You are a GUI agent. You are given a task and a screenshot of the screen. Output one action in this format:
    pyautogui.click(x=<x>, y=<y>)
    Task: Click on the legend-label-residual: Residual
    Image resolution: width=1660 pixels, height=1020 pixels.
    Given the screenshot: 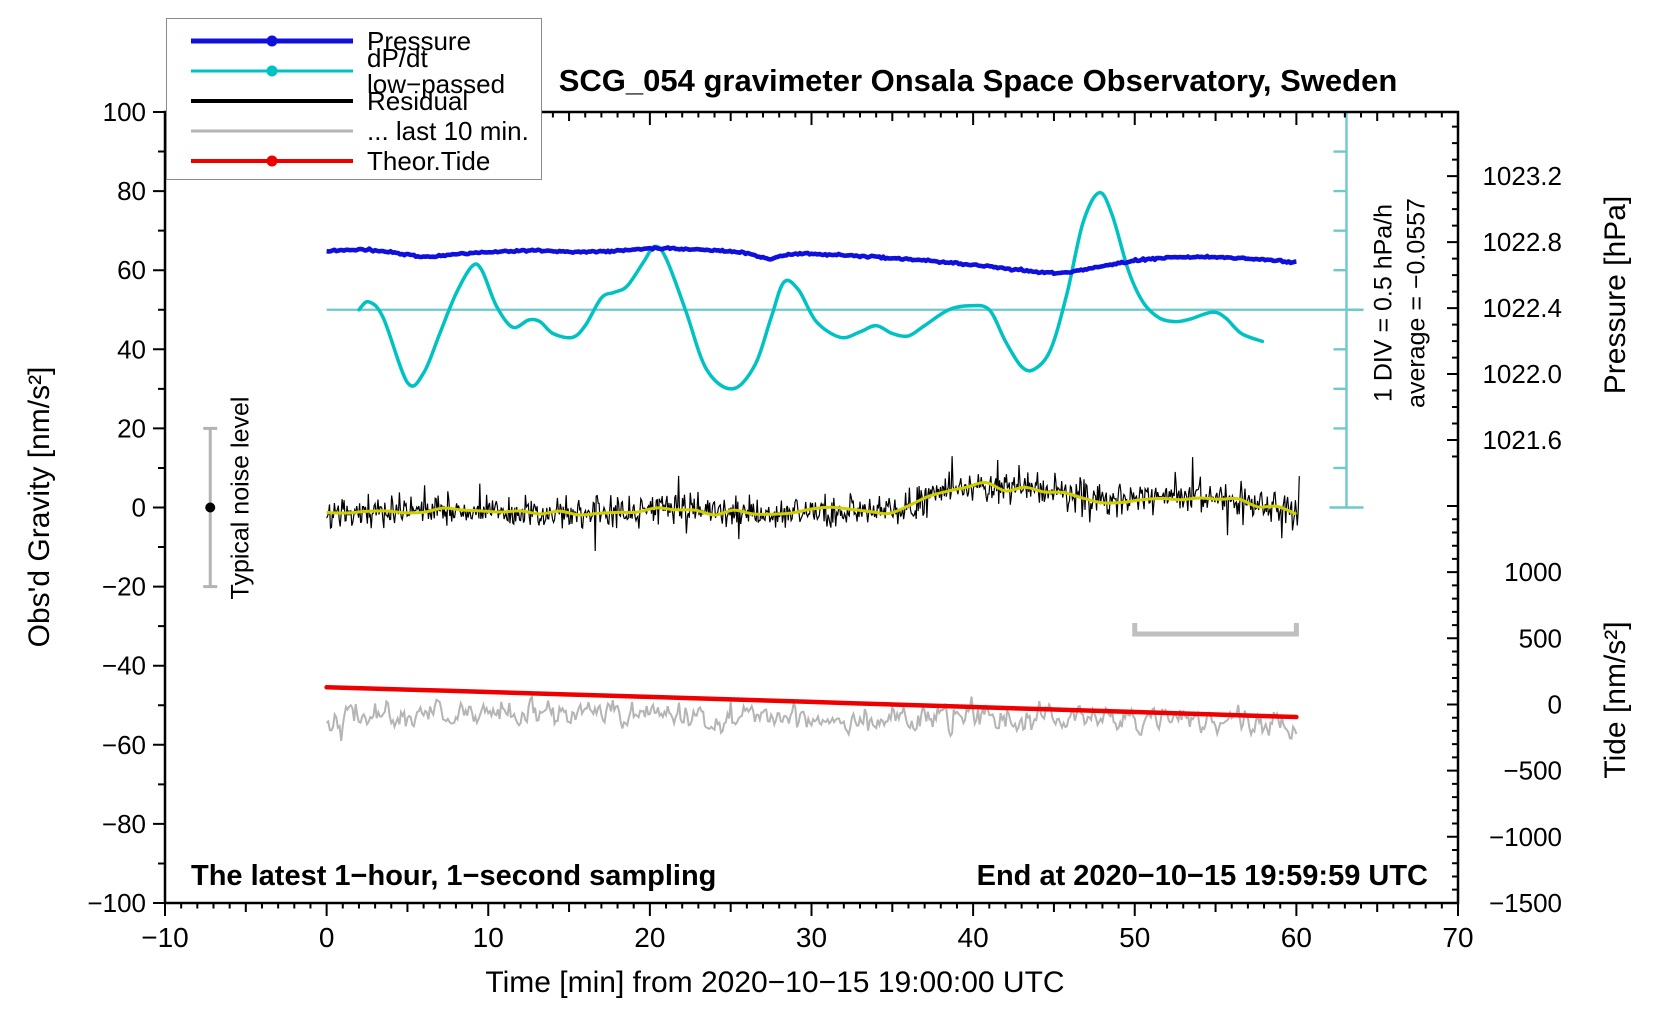 What is the action you would take?
    pyautogui.click(x=418, y=101)
    